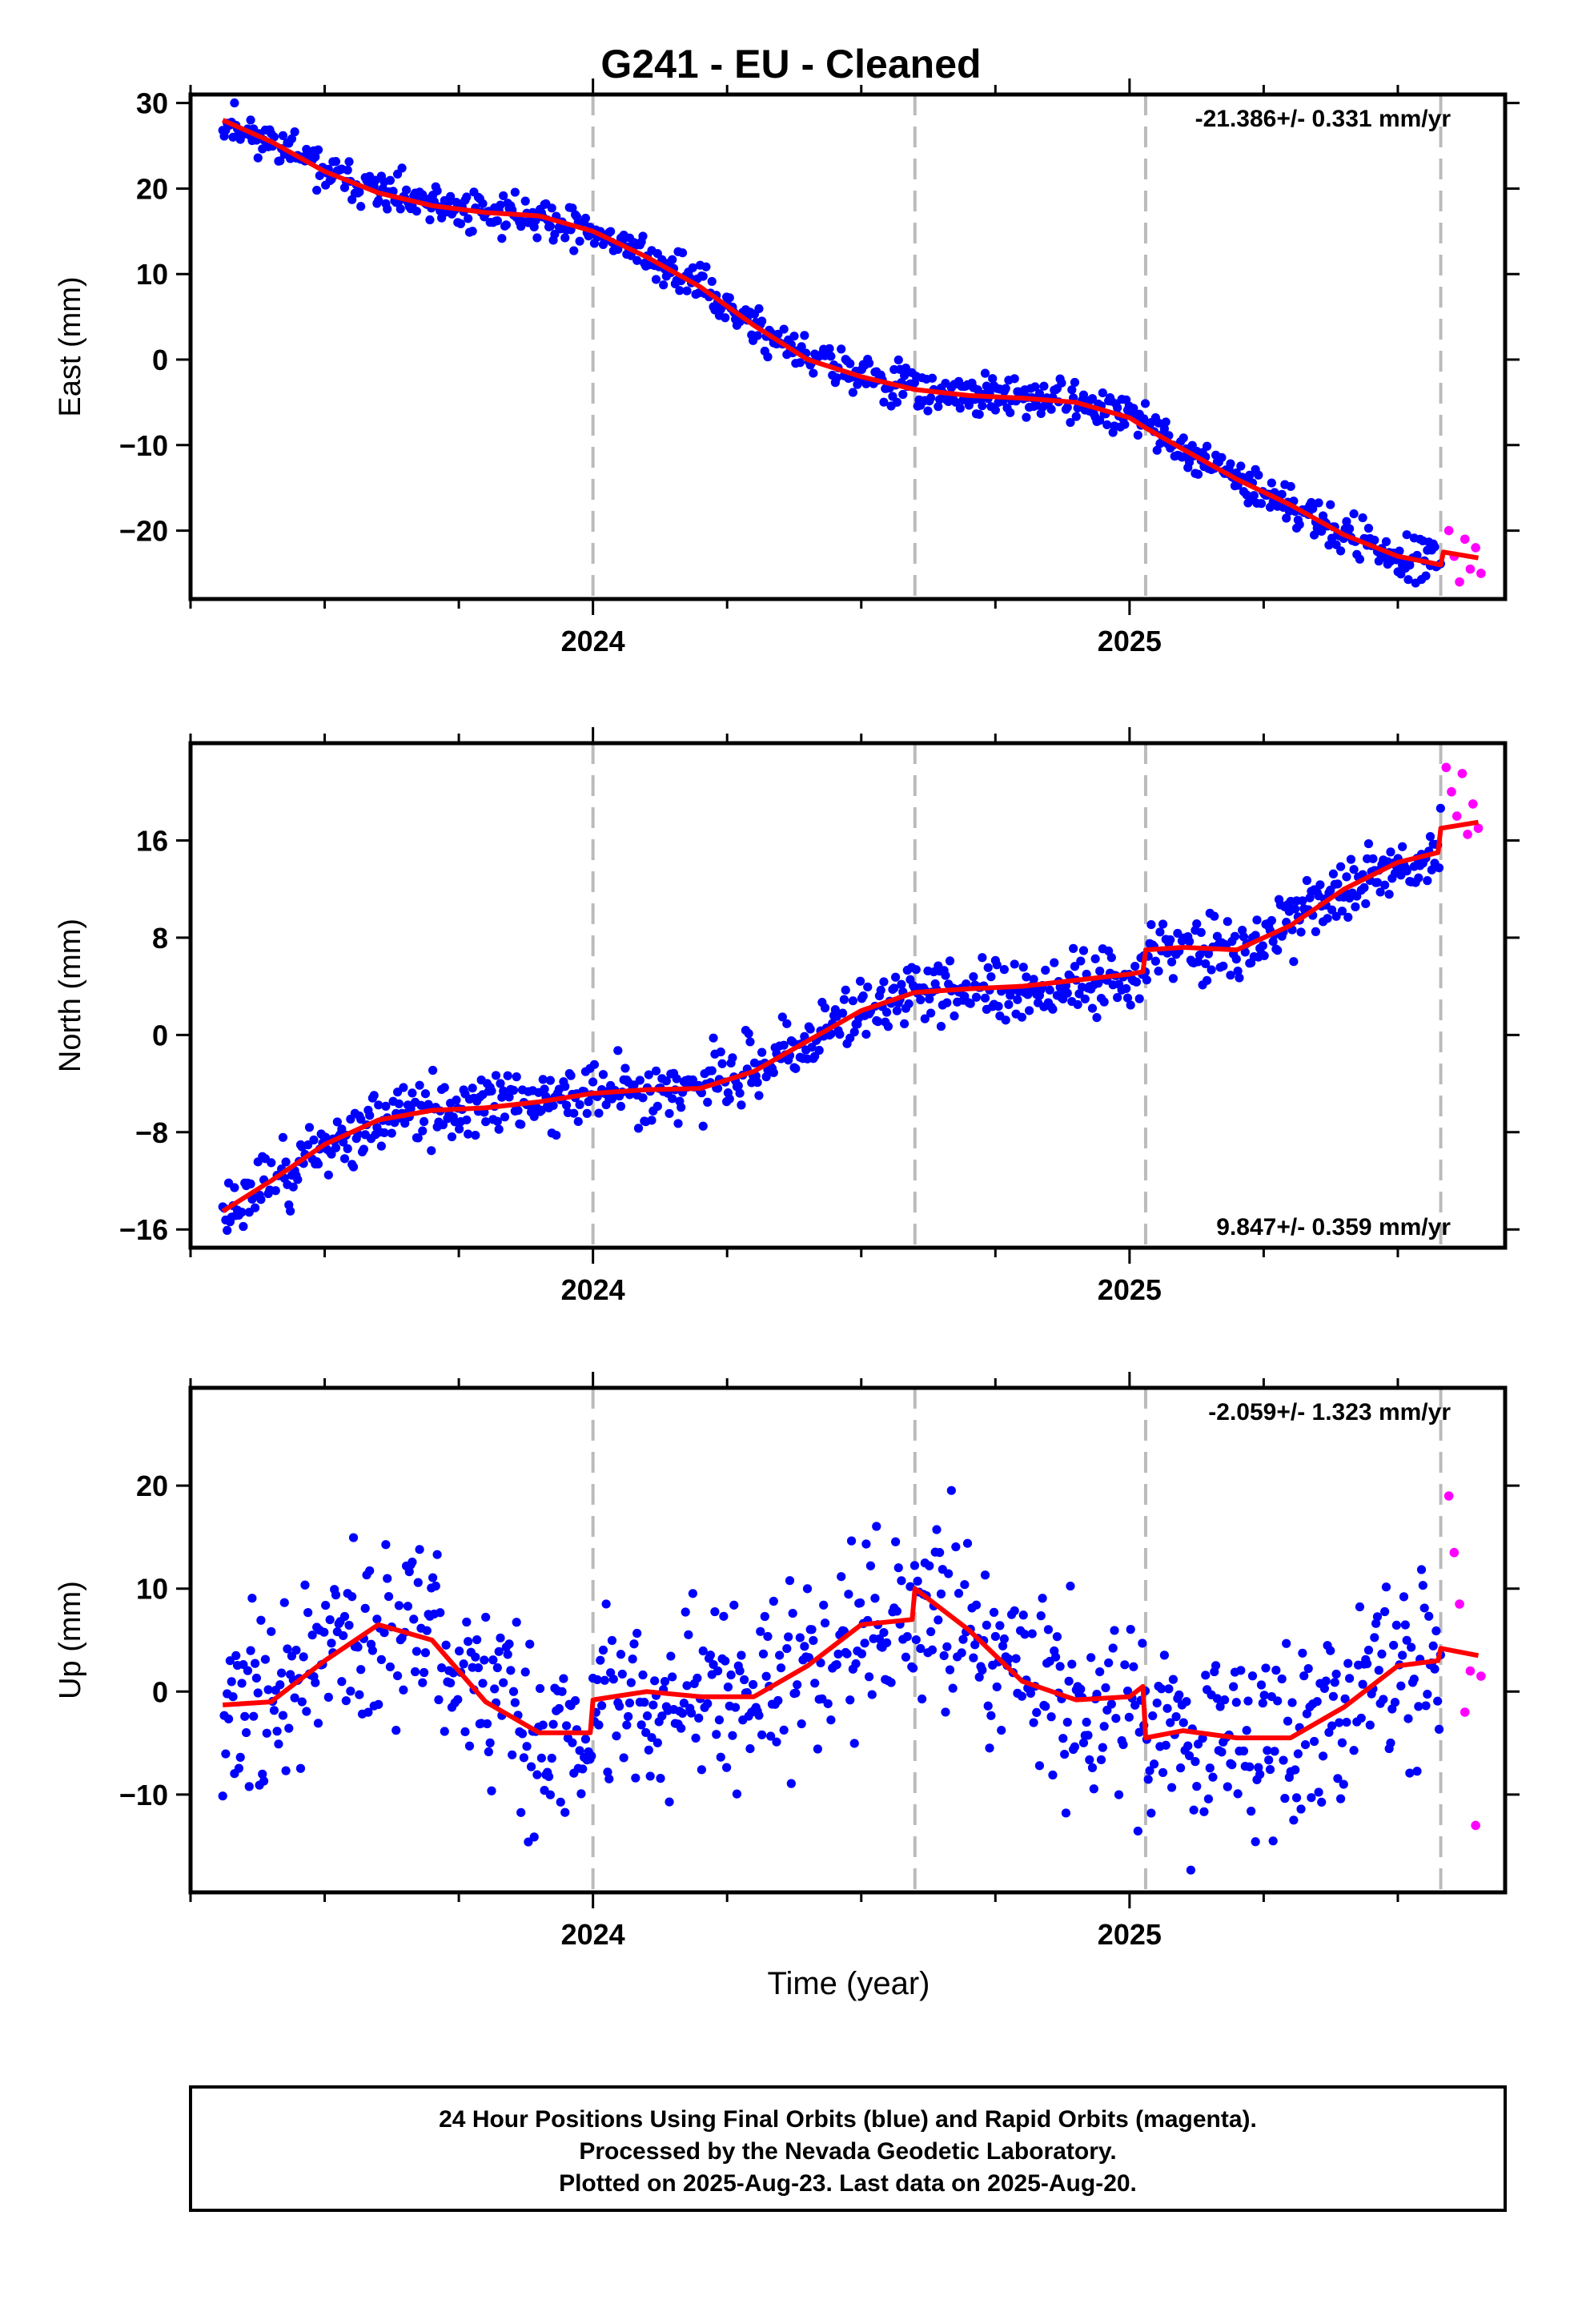 The image size is (1582, 2324). What do you see at coordinates (152, 1486) in the screenshot?
I see `y-tick-label: 20` at bounding box center [152, 1486].